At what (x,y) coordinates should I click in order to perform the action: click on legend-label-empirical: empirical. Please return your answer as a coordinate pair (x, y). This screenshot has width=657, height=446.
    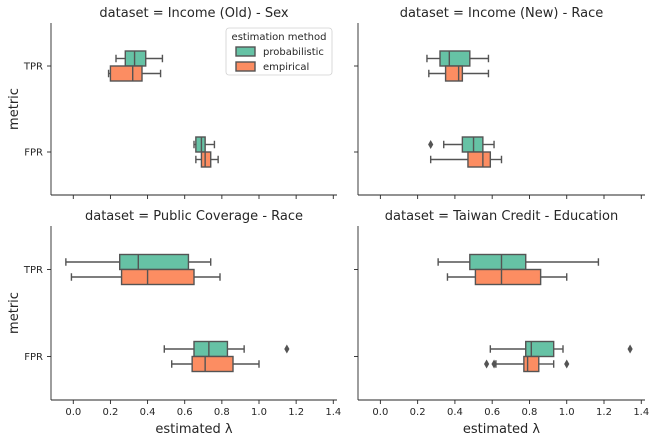
    Looking at the image, I should click on (286, 67).